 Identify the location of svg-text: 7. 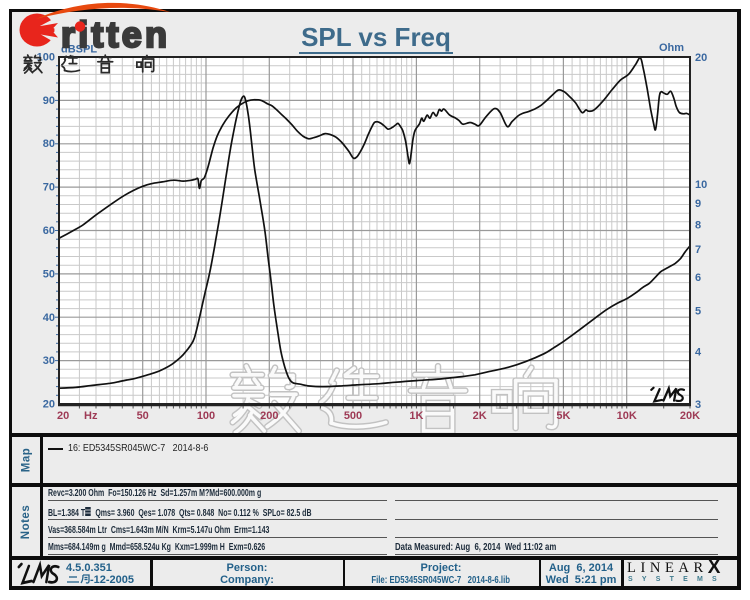
(698, 250).